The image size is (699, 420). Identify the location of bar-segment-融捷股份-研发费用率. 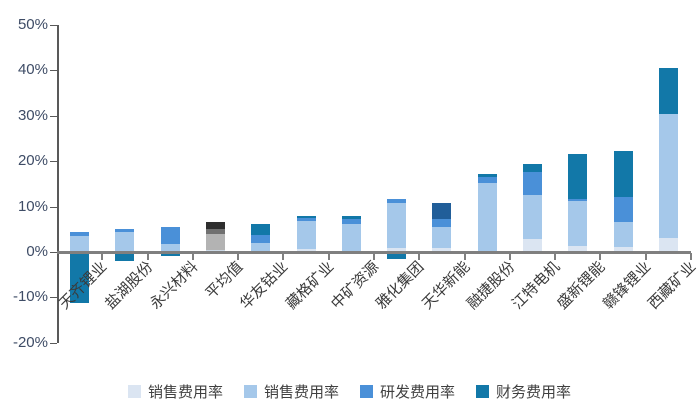
(487, 180).